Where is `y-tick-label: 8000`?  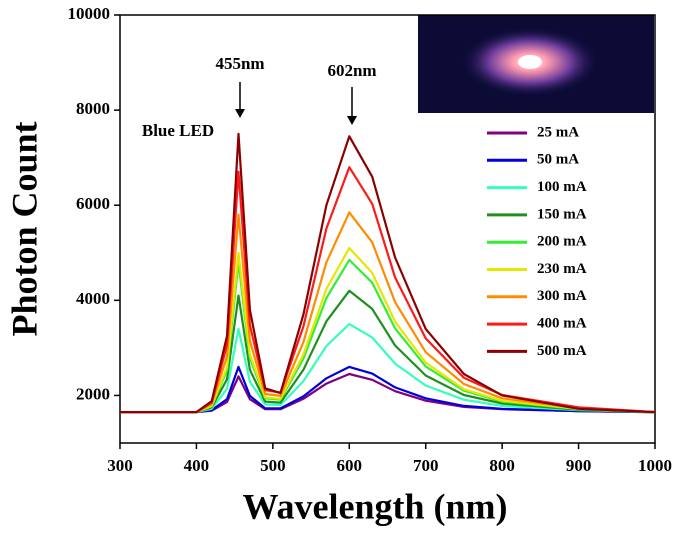 y-tick-label: 8000 is located at coordinates (93, 108).